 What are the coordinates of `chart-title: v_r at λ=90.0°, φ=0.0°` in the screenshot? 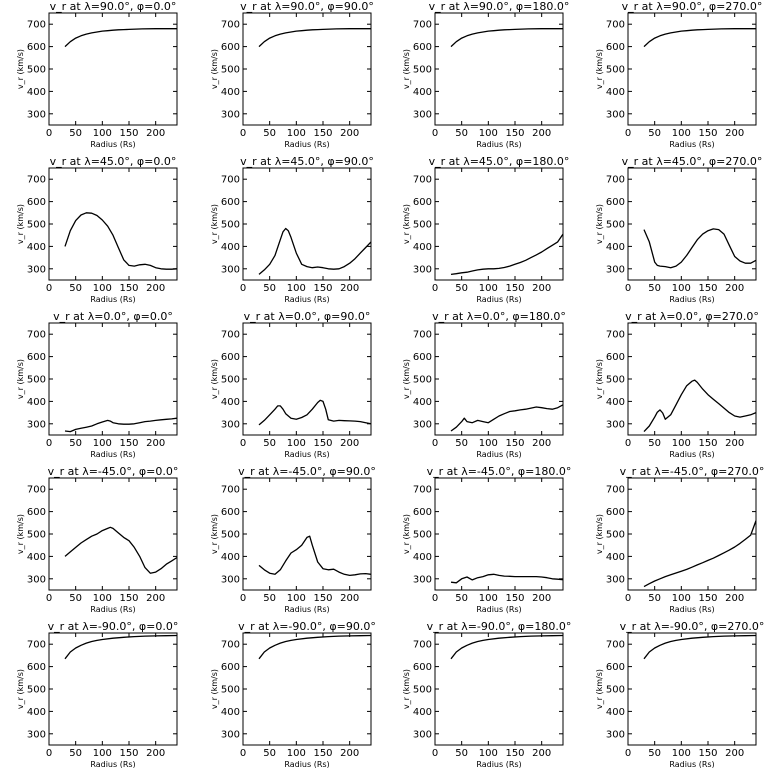 It's located at (113, 6).